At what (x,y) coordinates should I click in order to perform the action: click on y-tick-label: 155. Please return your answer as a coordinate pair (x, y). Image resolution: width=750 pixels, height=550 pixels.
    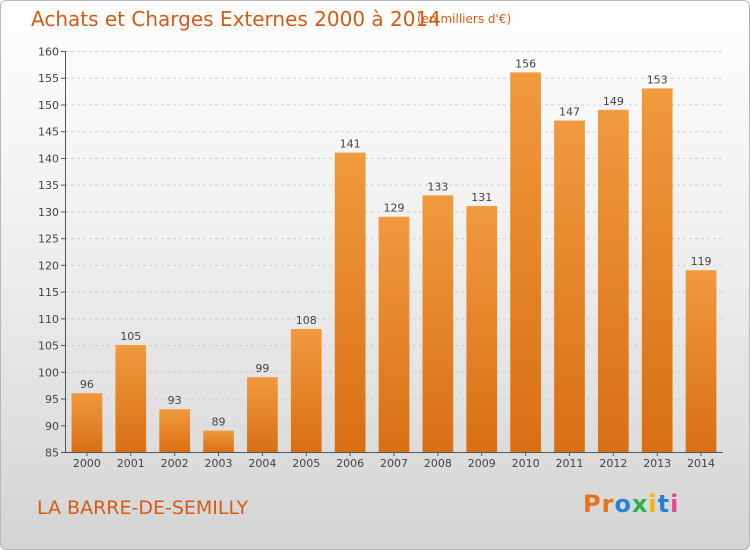
    Looking at the image, I should click on (48, 78).